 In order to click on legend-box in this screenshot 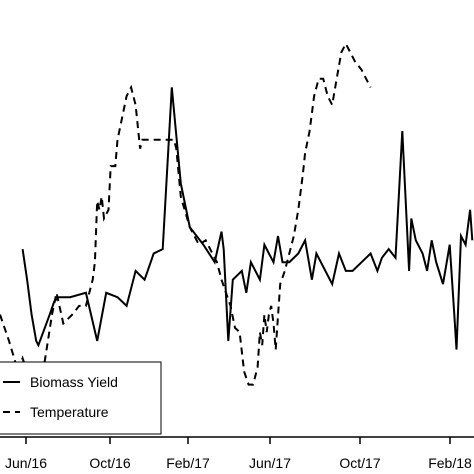, I will do `click(81, 398)`.